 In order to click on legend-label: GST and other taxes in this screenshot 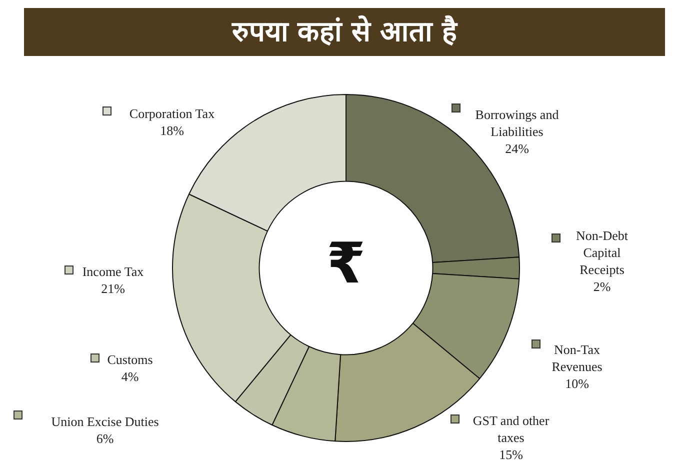, I will do `click(511, 428)`.